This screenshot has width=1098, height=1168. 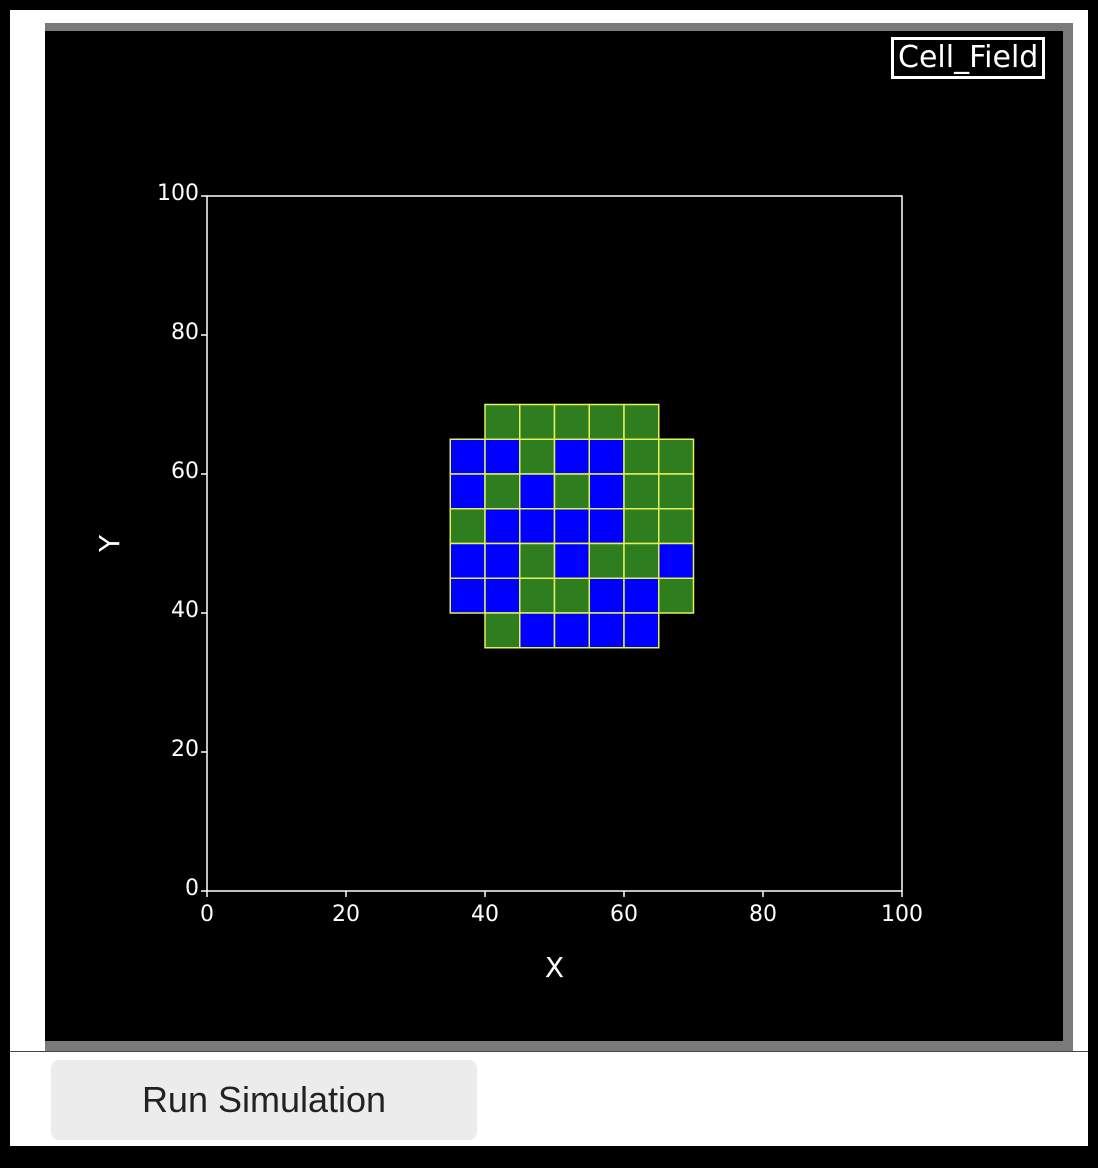 What do you see at coordinates (185, 332) in the screenshot?
I see `y-tick-label: 80` at bounding box center [185, 332].